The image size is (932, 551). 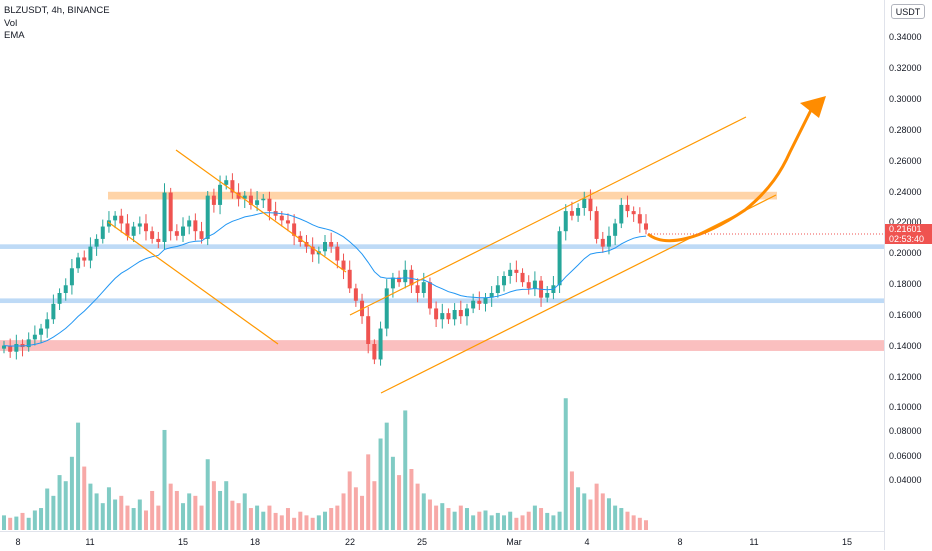 I want to click on x-tick: 15, so click(x=183, y=542).